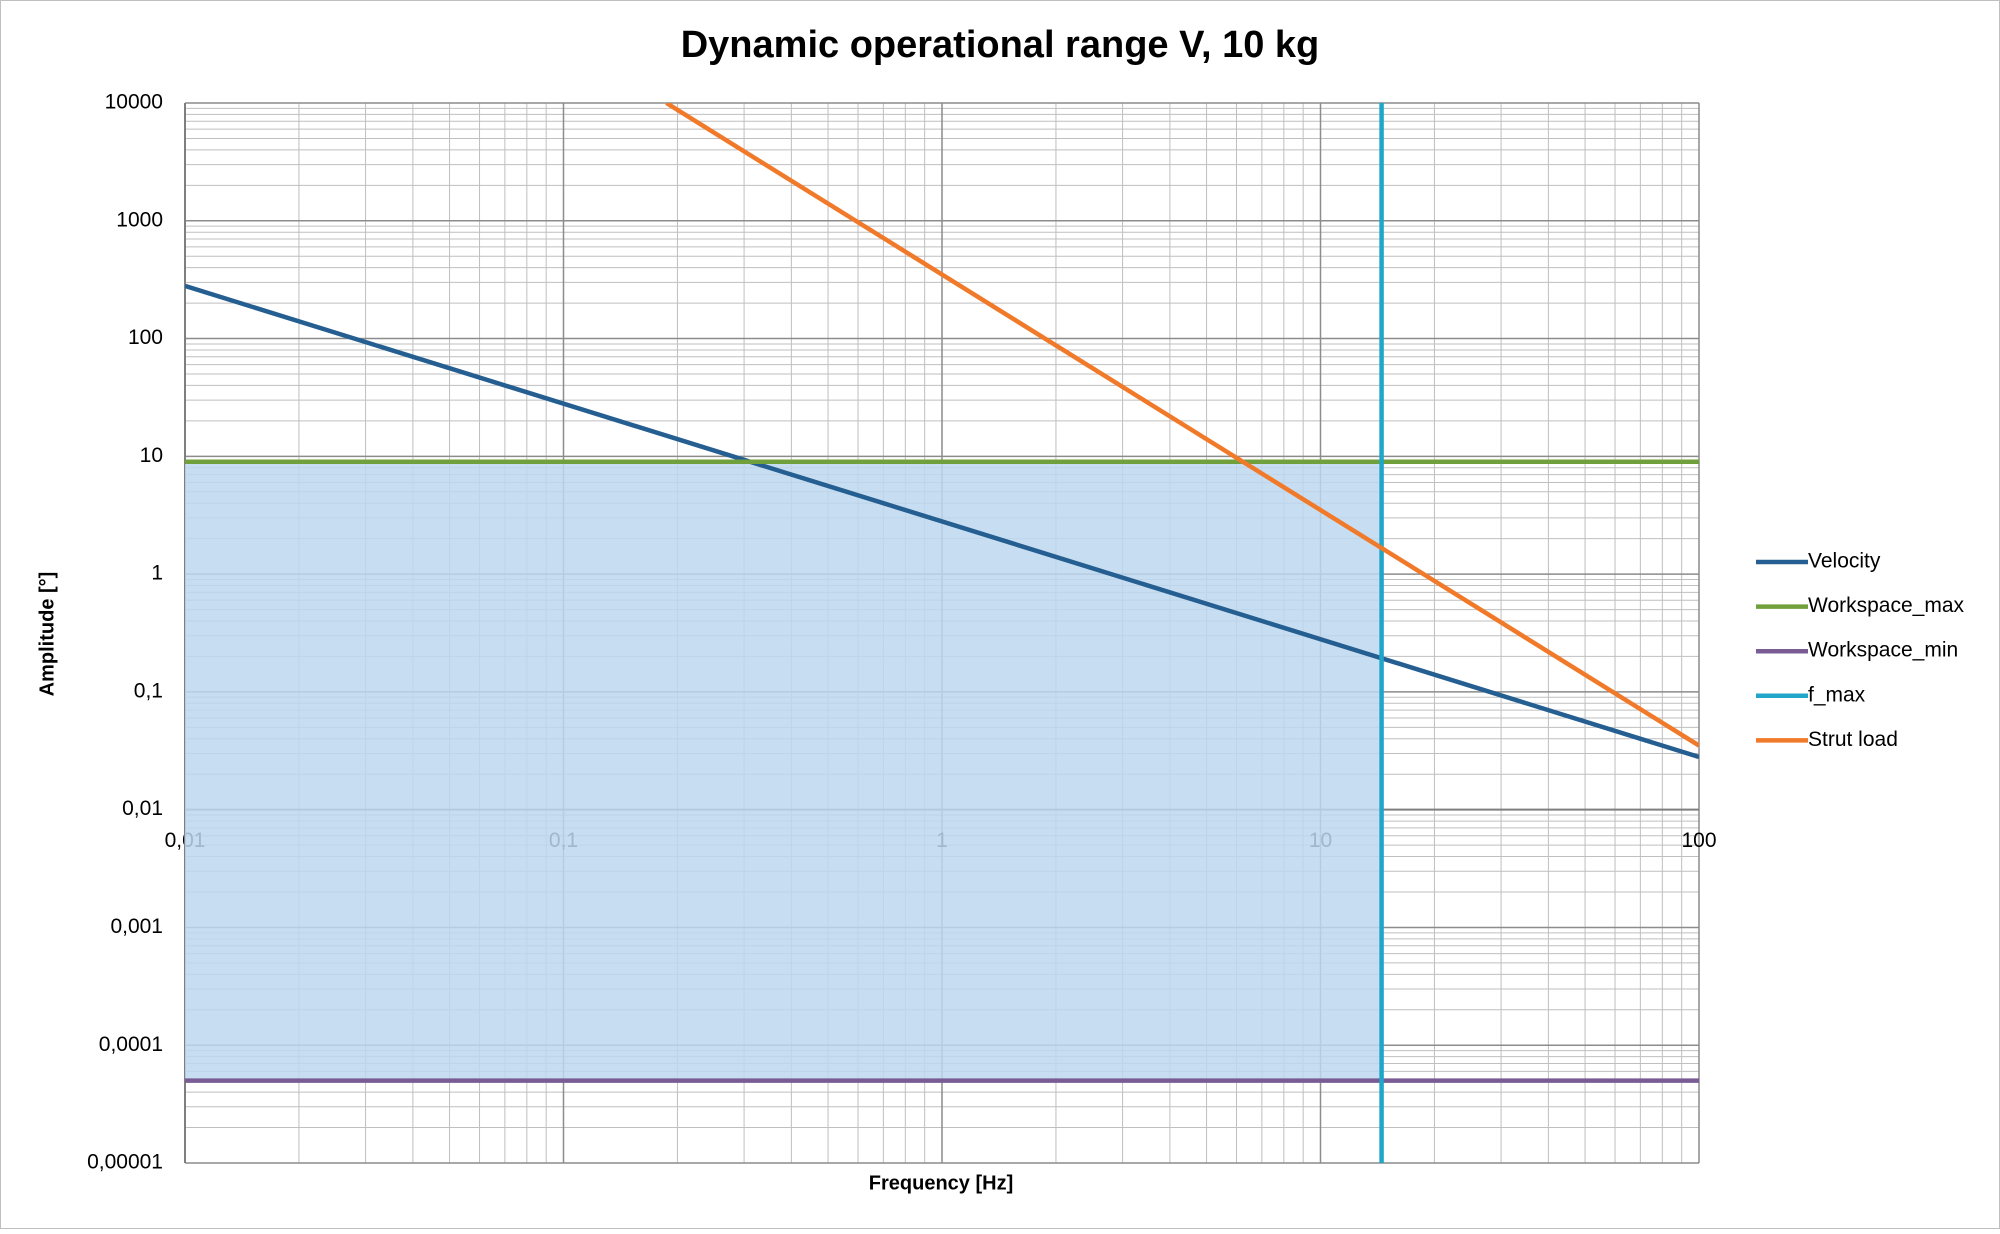  I want to click on y-tick-label: 10000, so click(134, 102).